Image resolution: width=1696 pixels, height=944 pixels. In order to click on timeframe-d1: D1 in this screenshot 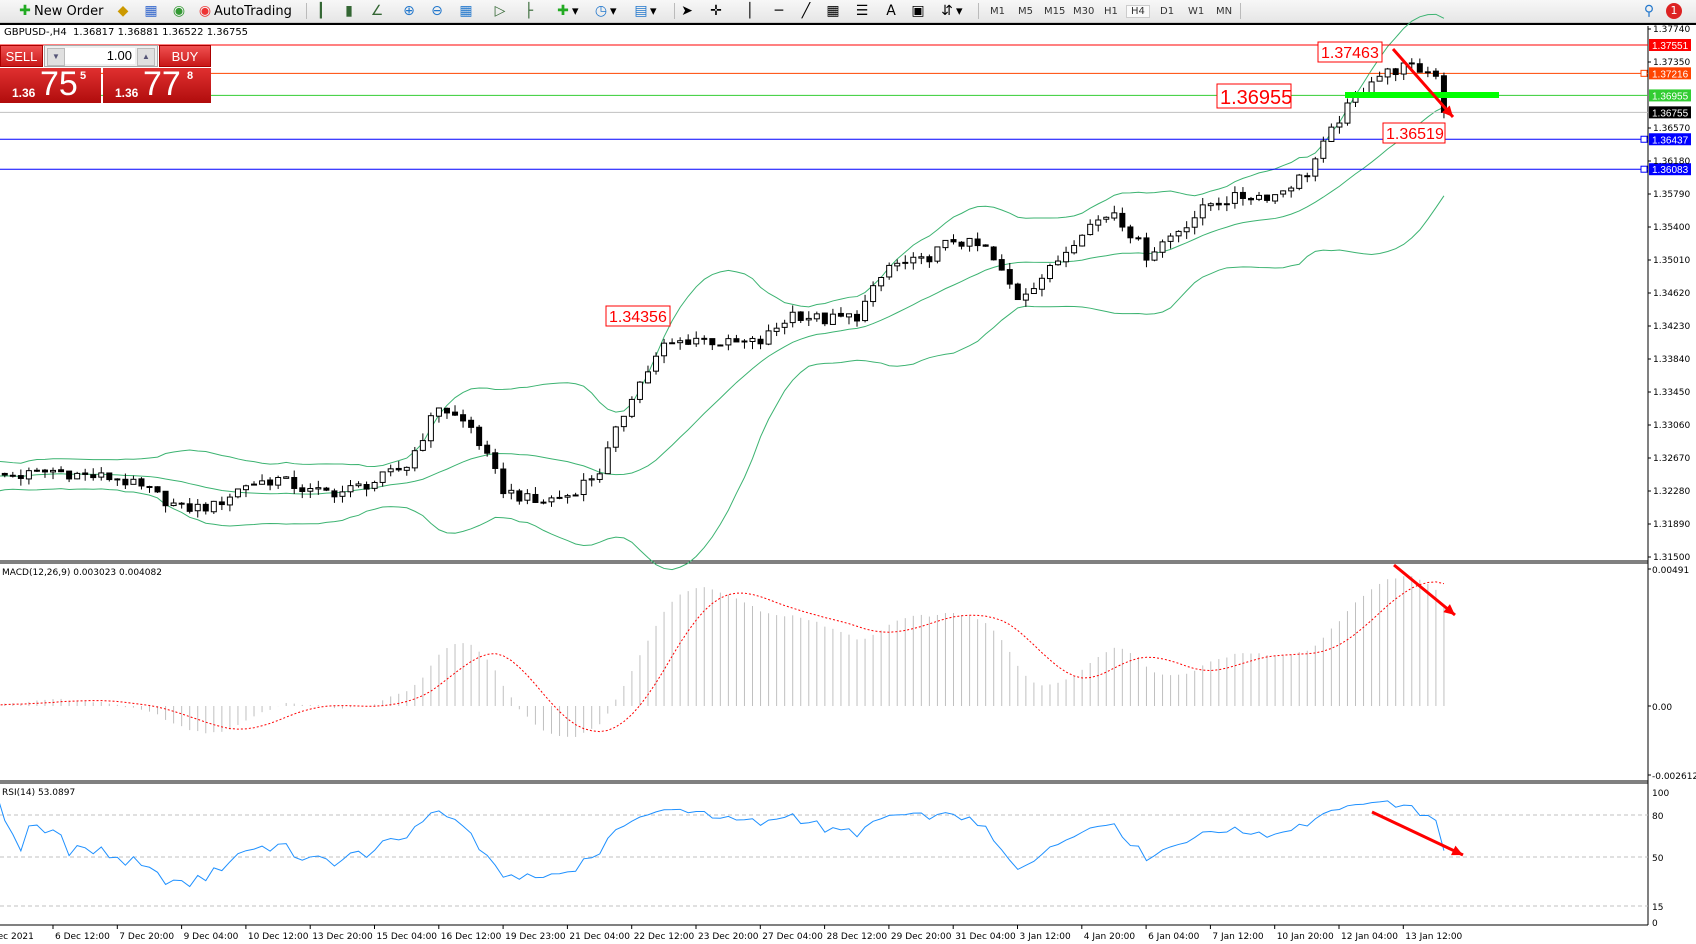, I will do `click(1167, 11)`.